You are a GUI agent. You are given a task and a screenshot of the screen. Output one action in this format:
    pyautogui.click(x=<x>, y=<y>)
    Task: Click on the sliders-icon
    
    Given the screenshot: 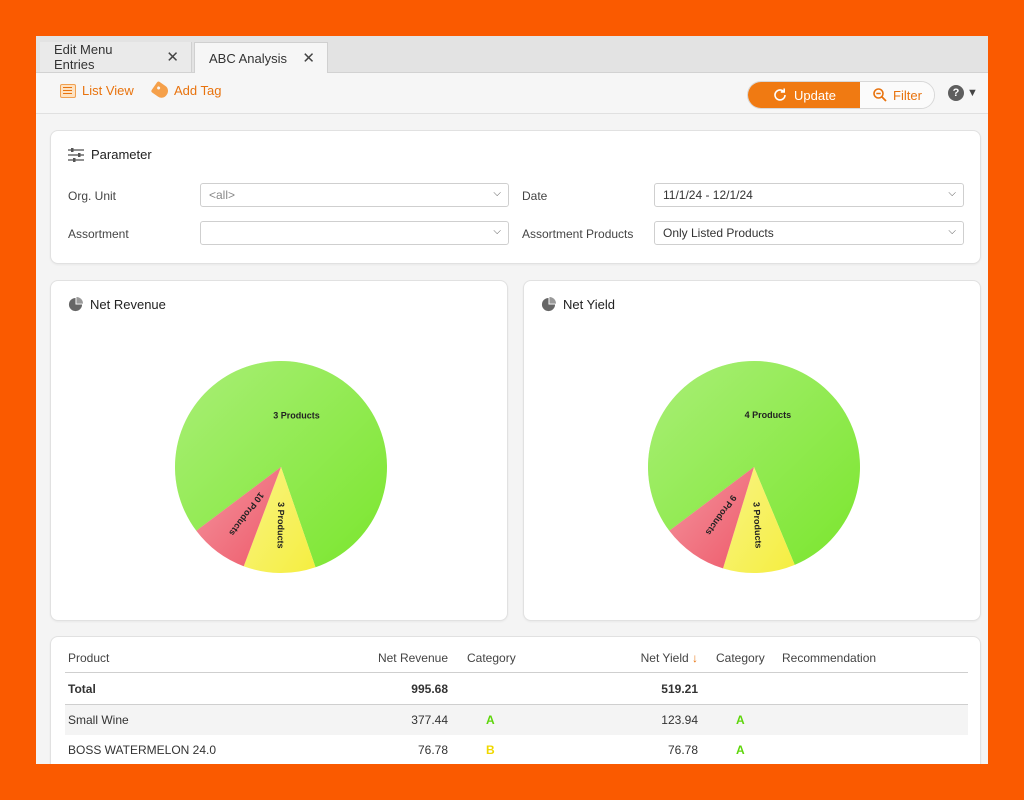 What is the action you would take?
    pyautogui.click(x=76, y=154)
    